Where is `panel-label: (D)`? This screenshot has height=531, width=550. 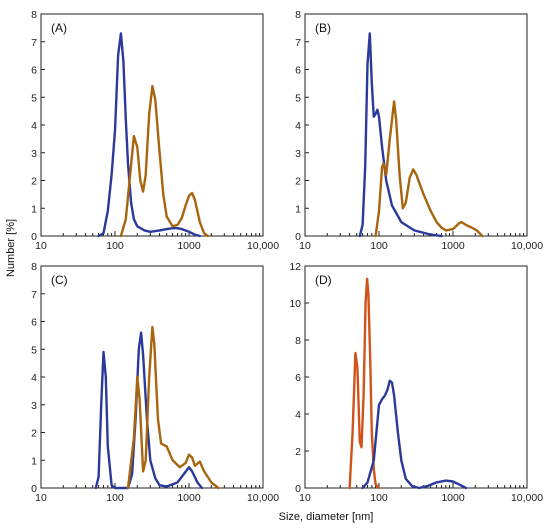 panel-label: (D) is located at coordinates (323, 280).